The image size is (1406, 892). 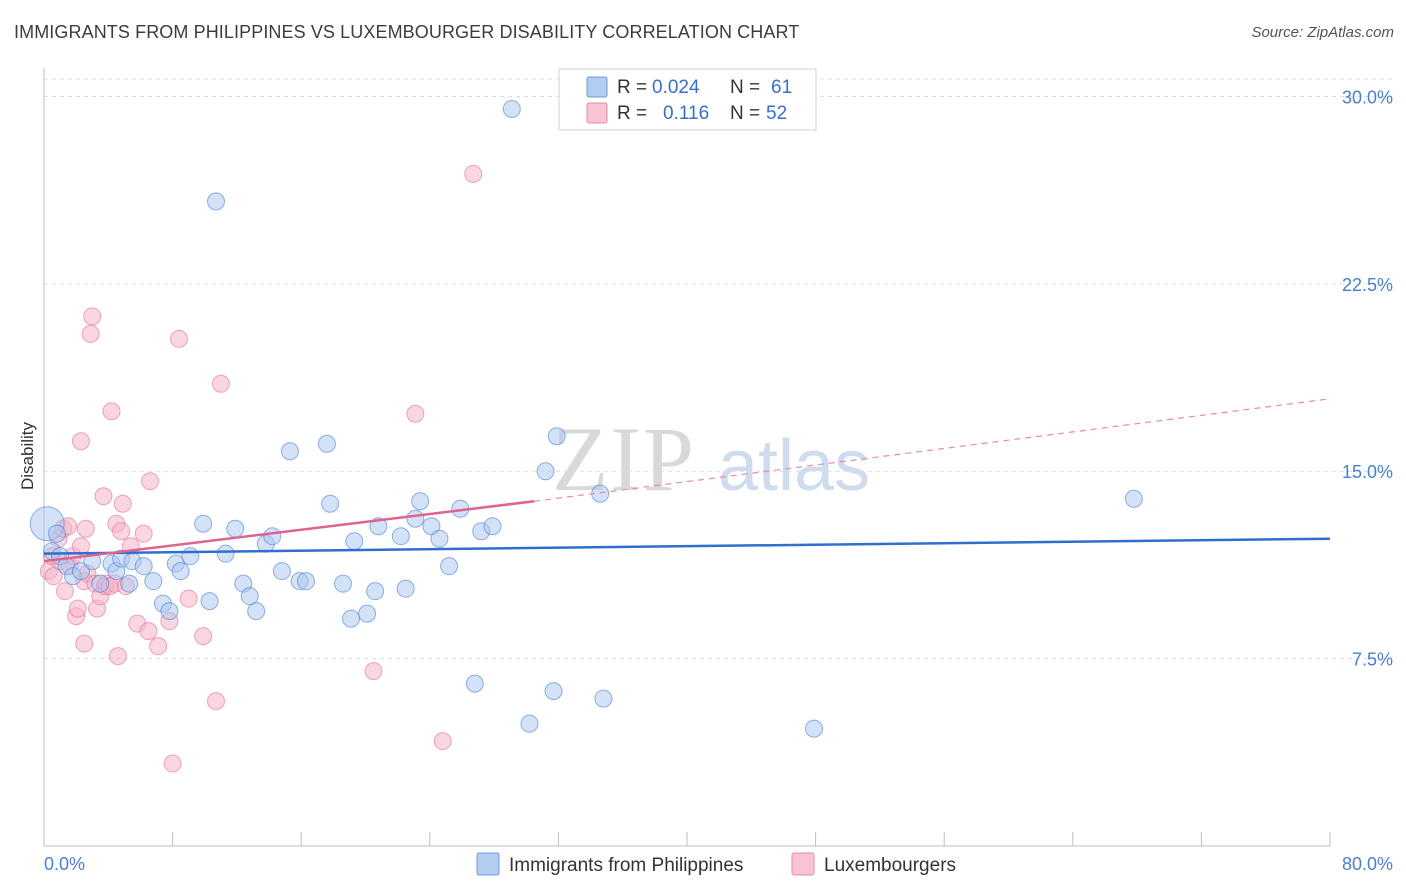 I want to click on x-ticks, so click(x=687, y=839).